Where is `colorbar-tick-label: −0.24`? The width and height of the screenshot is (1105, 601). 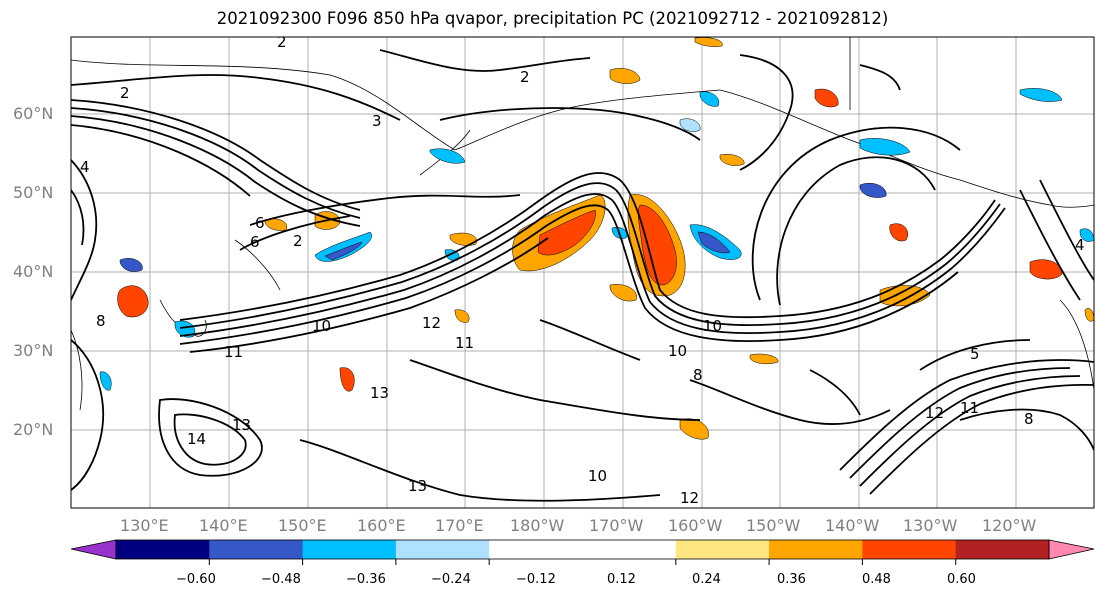 colorbar-tick-label: −0.24 is located at coordinates (451, 579).